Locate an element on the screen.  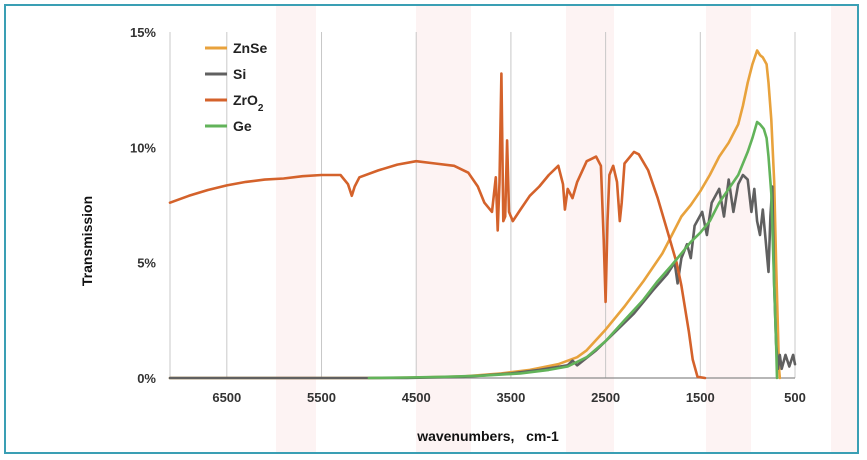
y-tick-label: 0% is located at coordinates (146, 378).